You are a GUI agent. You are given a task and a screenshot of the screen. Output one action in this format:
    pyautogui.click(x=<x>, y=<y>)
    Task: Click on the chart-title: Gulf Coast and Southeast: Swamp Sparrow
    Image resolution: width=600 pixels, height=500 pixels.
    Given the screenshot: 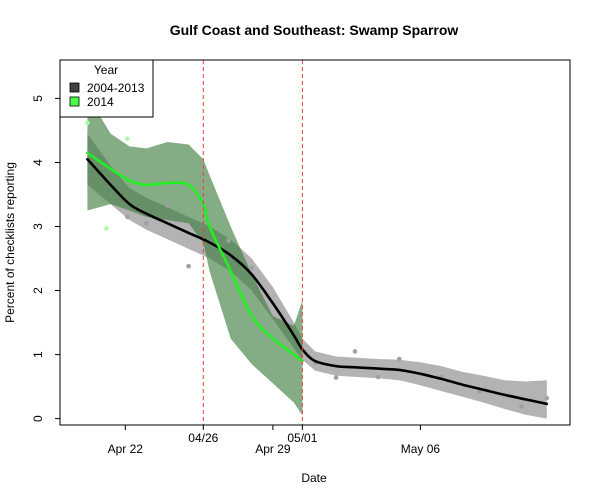 What is the action you would take?
    pyautogui.click(x=314, y=30)
    